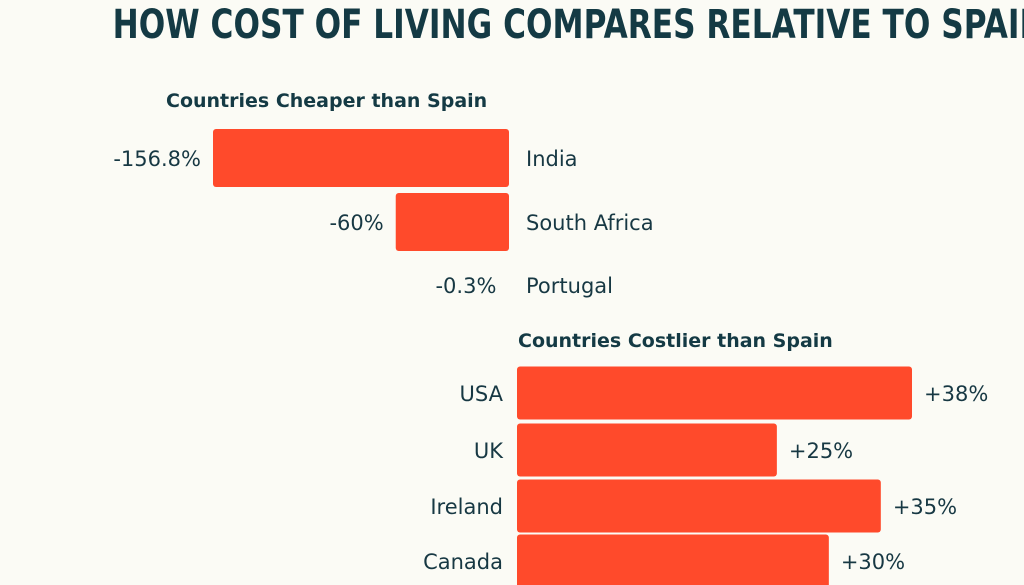  Describe the element at coordinates (647, 450) in the screenshot. I see `bar-uk` at that location.